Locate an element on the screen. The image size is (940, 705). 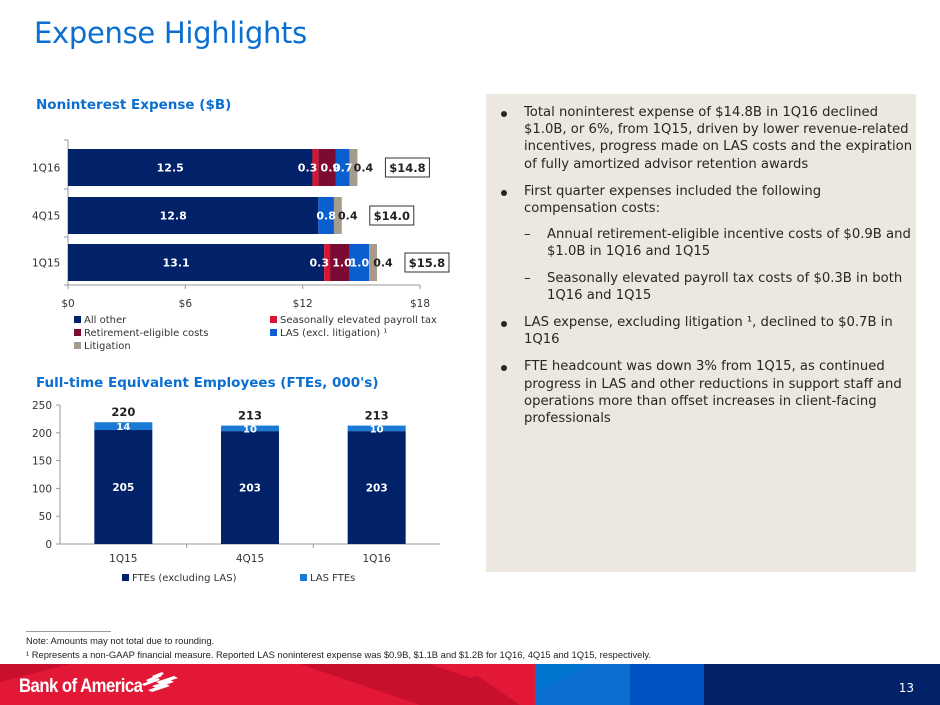
legend-label: Seasonally elevated payroll tax is located at coordinates (358, 320).